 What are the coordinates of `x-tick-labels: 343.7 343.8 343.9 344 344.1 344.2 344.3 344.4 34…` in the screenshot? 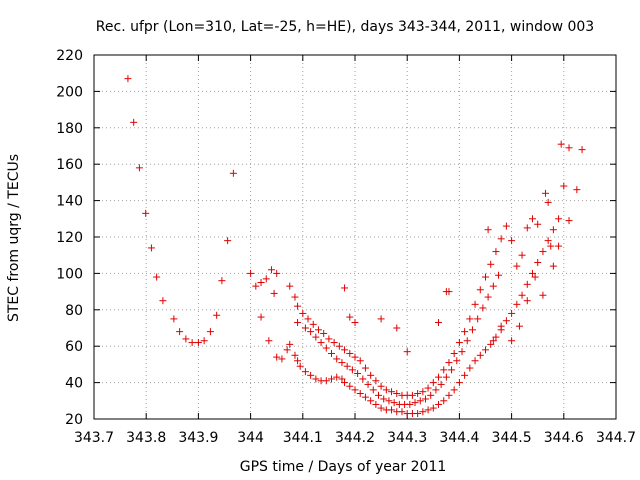 It's located at (355, 438).